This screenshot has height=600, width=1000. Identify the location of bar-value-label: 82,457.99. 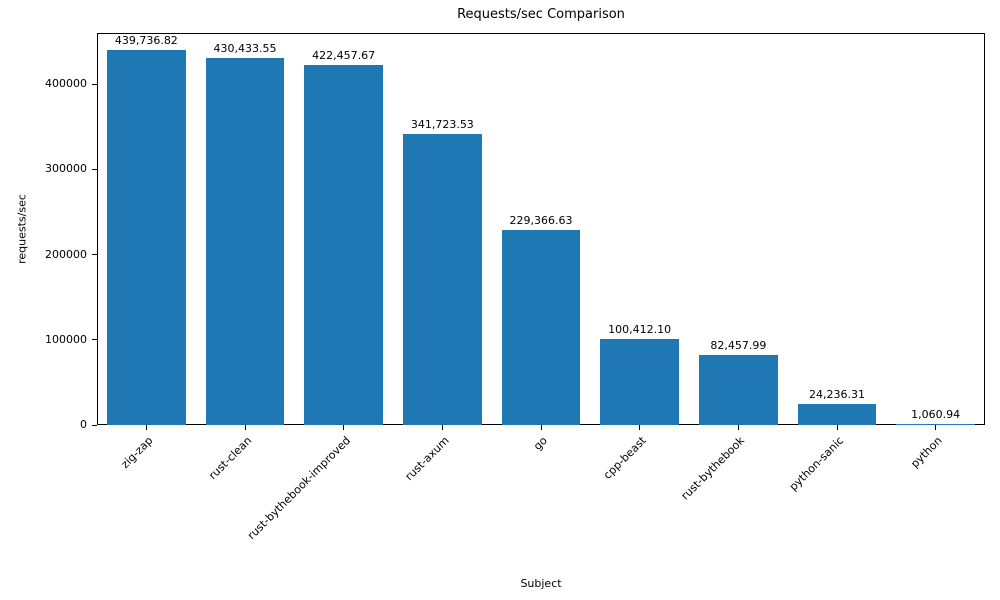
(738, 345).